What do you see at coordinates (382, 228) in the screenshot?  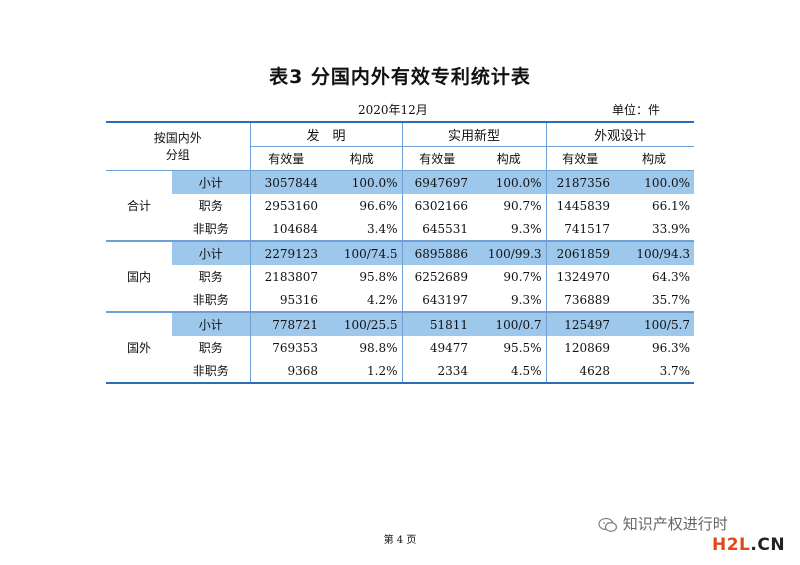 I see `invention-ratio: 3.4%` at bounding box center [382, 228].